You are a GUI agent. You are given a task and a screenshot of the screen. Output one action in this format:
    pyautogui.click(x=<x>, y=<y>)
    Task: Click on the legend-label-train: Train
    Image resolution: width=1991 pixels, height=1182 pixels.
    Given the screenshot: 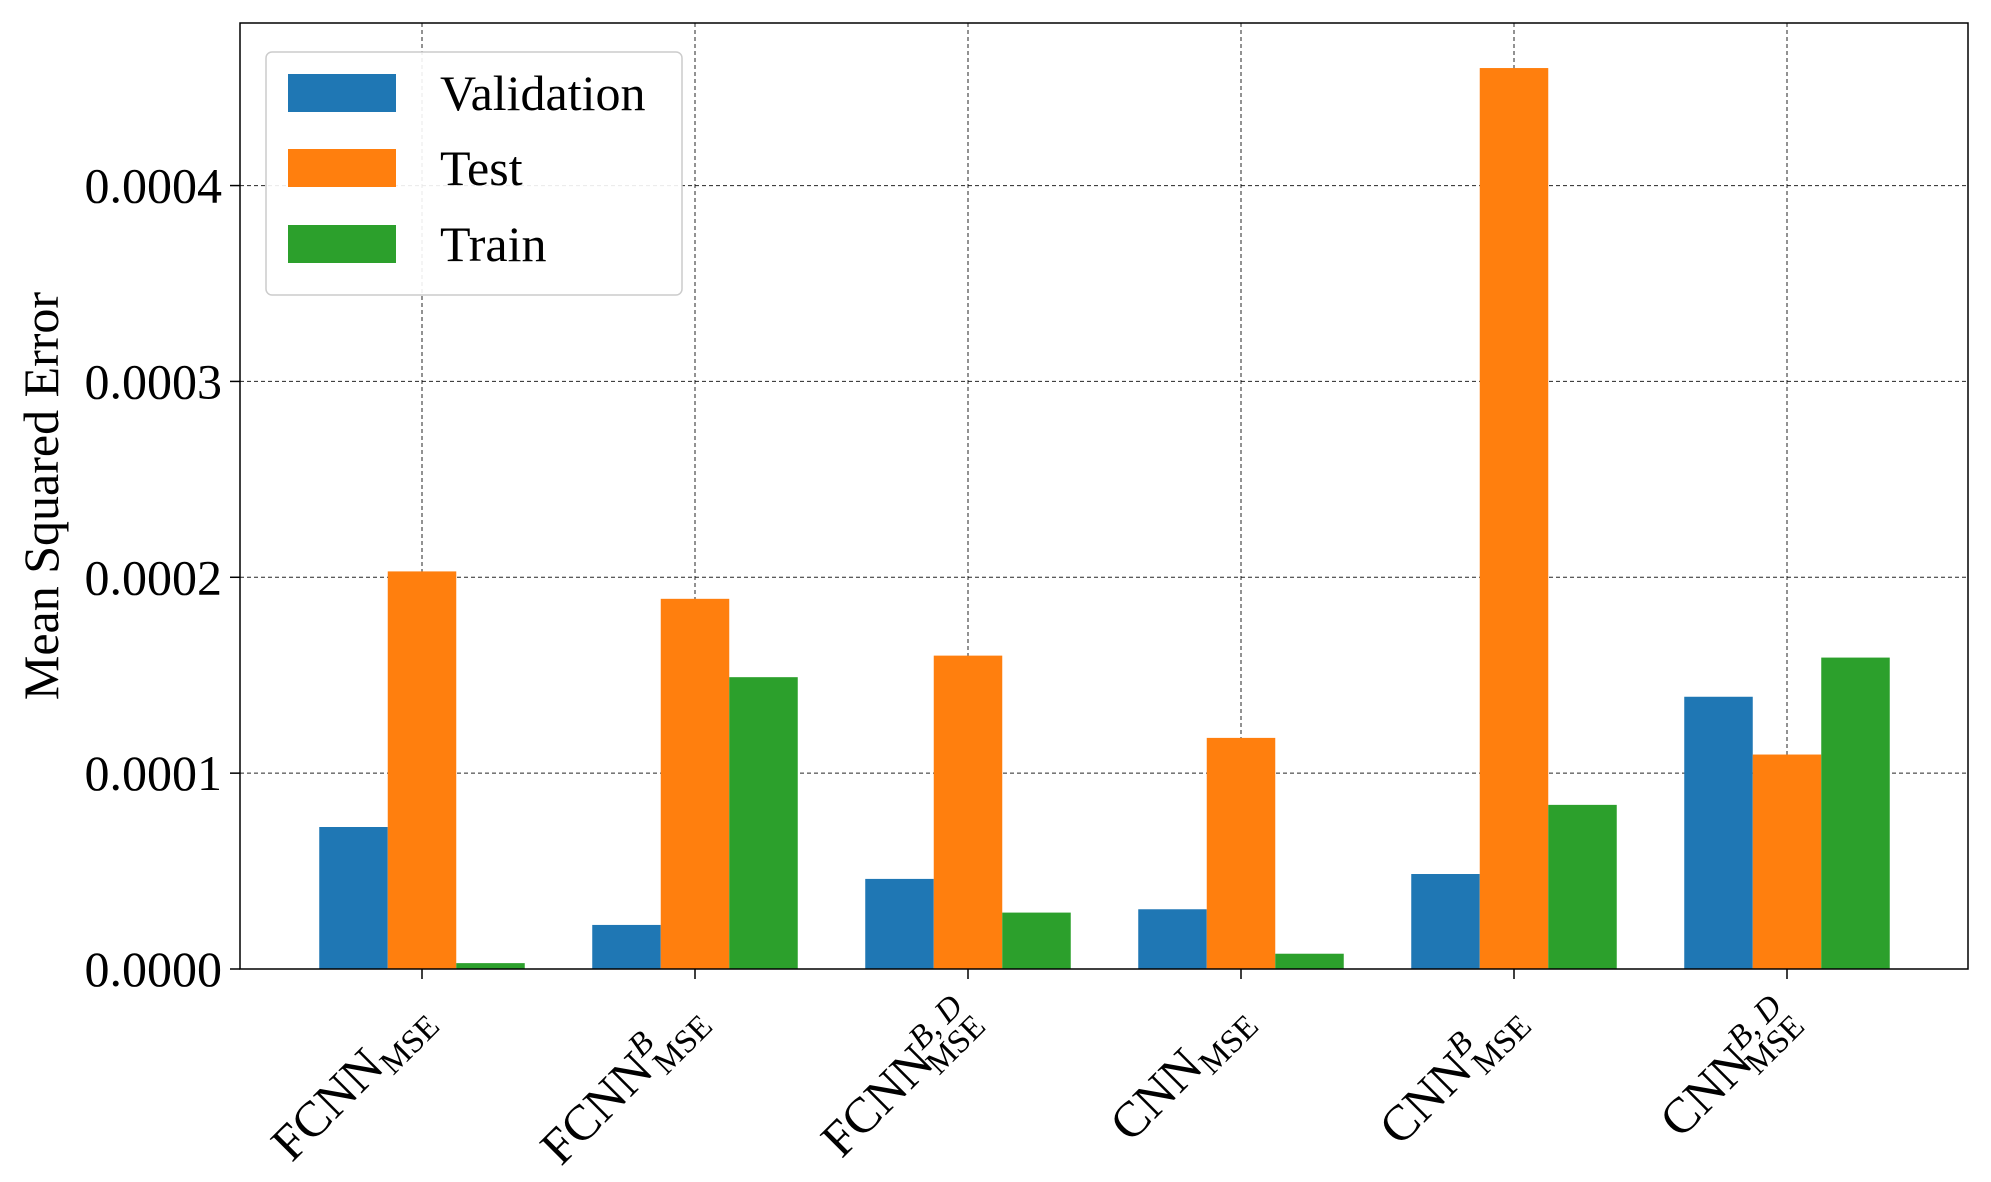 What is the action you would take?
    pyautogui.click(x=493, y=244)
    